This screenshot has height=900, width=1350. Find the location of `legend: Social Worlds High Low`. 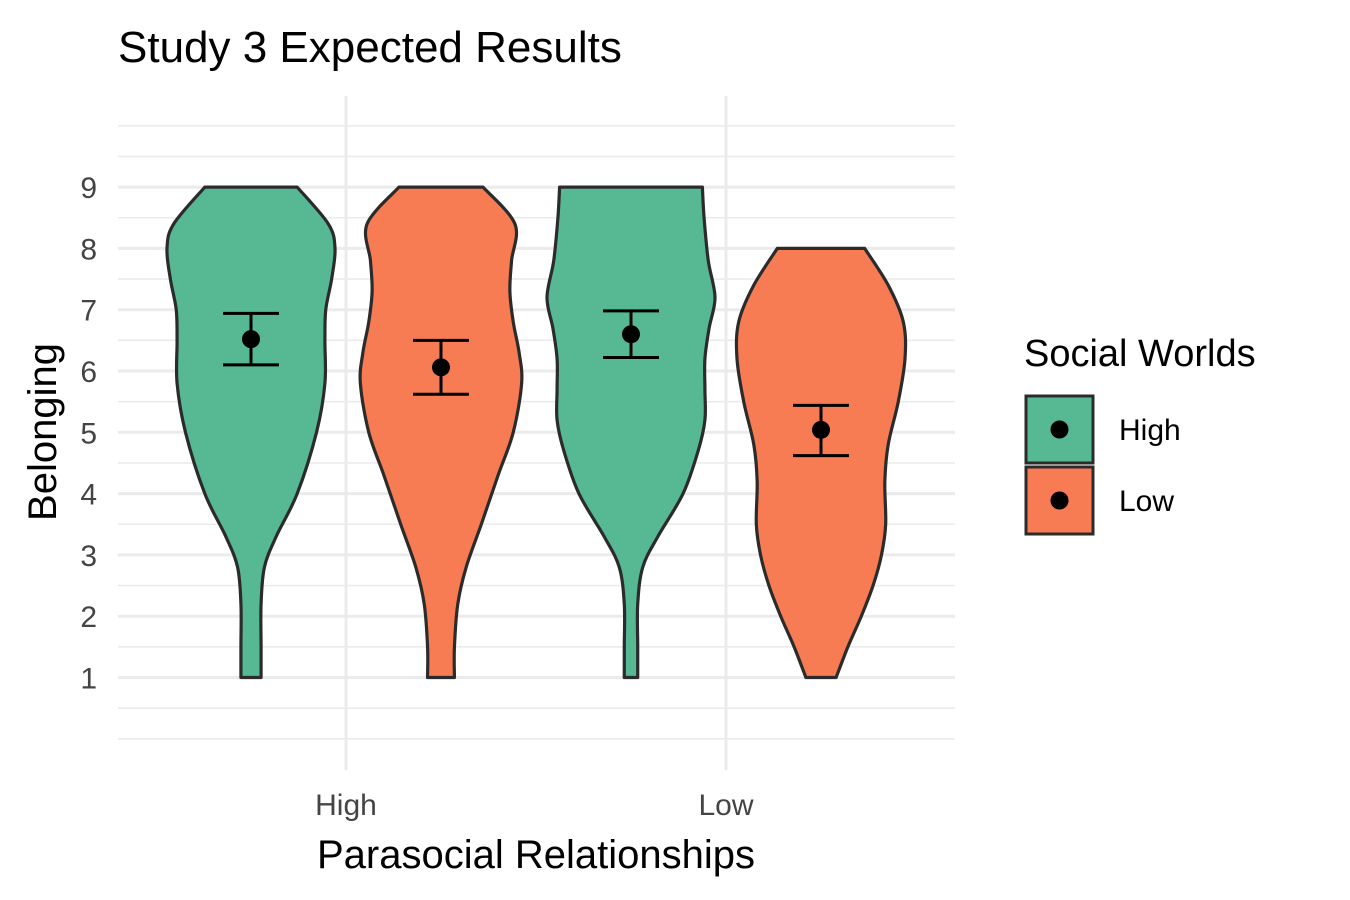

legend: Social Worlds High Low is located at coordinates (1140, 434).